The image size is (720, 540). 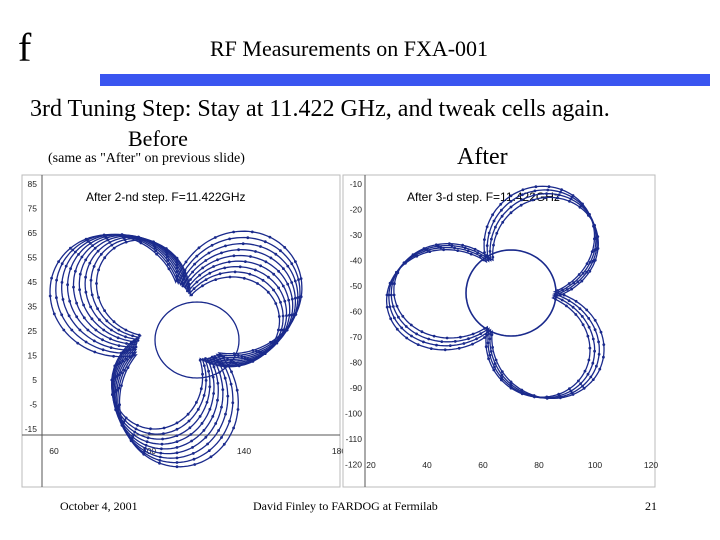 What do you see at coordinates (99, 506) in the screenshot?
I see `footer-date: October 4, 2001` at bounding box center [99, 506].